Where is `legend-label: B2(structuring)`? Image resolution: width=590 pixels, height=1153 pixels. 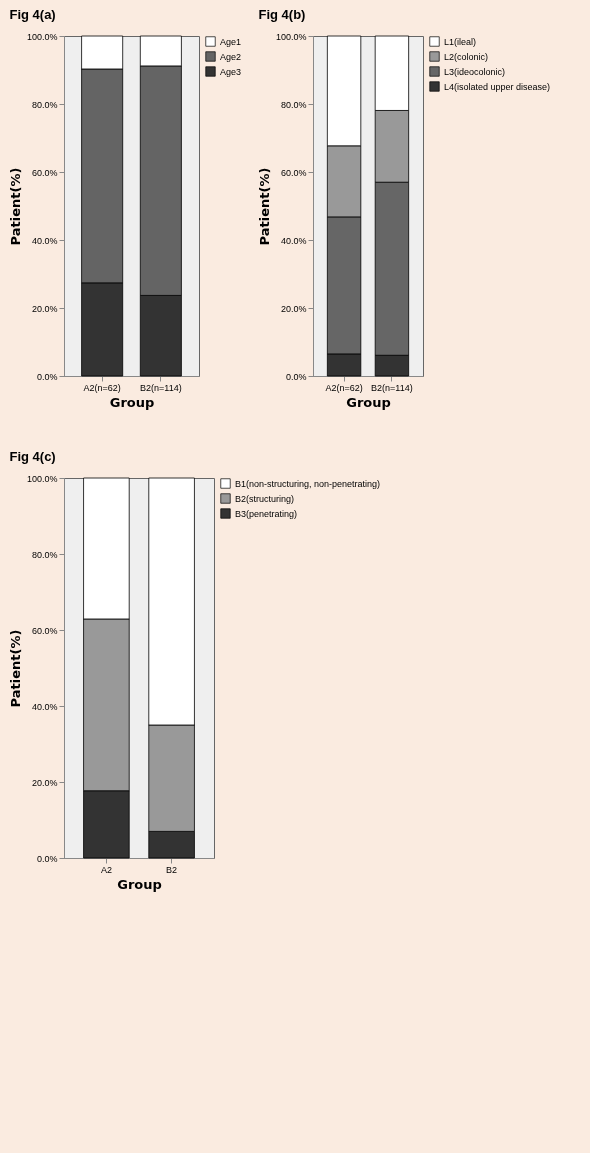 legend-label: B2(structuring) is located at coordinates (265, 498).